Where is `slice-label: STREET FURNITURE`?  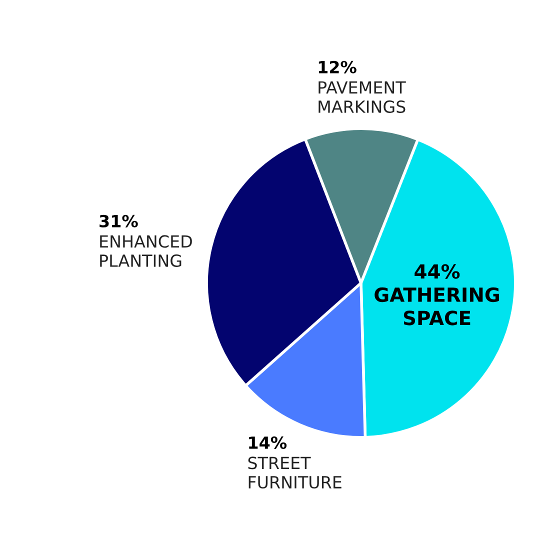
slice-label: STREET FURNITURE is located at coordinates (295, 472).